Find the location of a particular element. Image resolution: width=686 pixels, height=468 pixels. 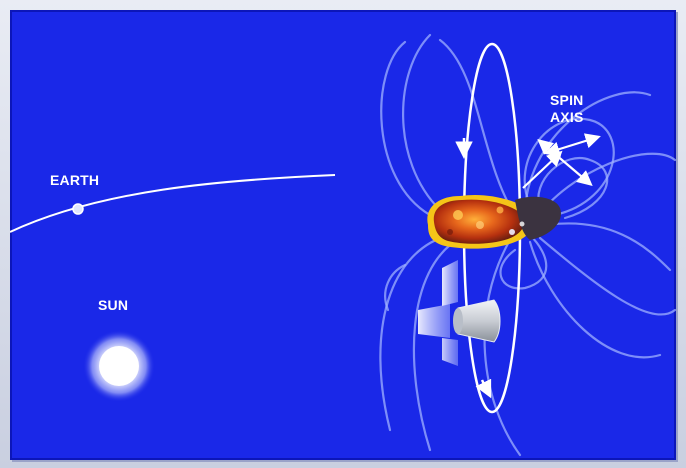

thruster-nozzle is located at coordinates (479, 321).